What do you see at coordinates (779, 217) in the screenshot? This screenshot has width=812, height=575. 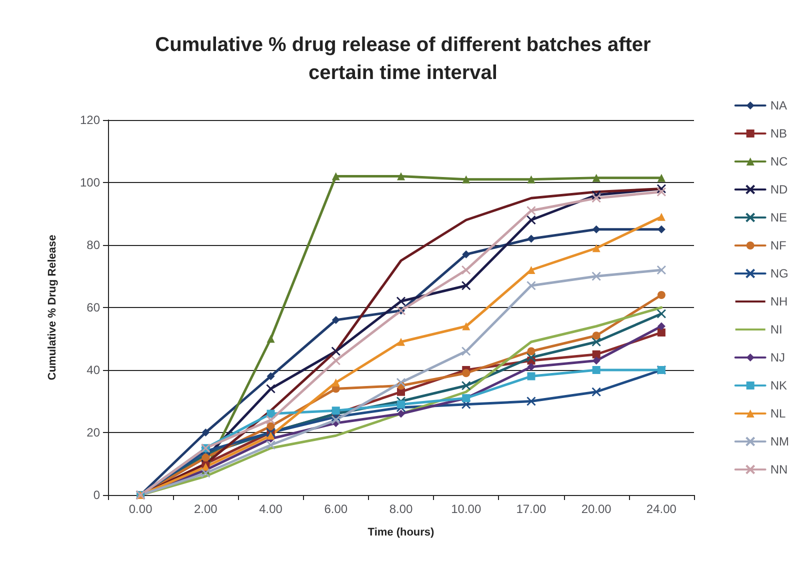 I see `legend-label: NE` at bounding box center [779, 217].